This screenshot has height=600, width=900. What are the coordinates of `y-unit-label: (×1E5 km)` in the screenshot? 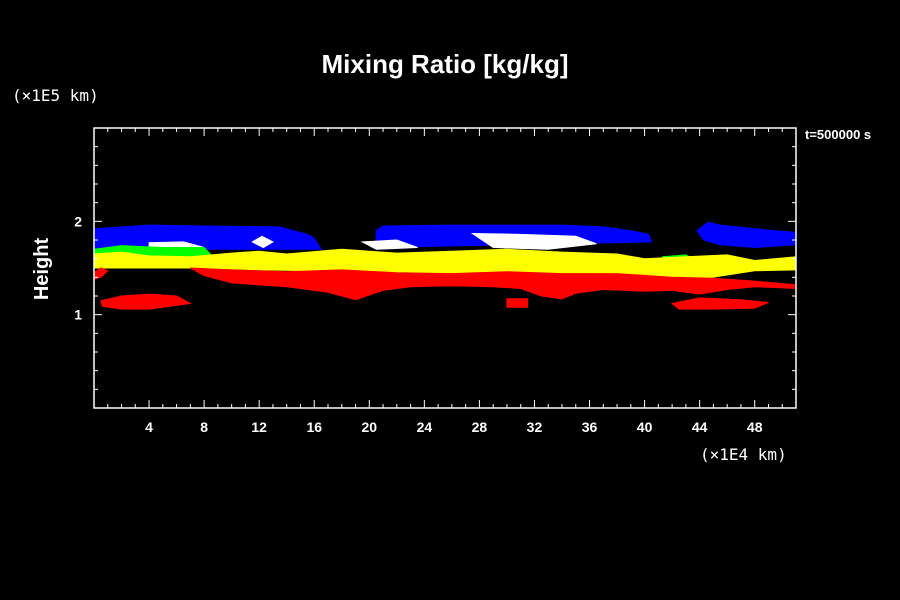 It's located at (55, 95).